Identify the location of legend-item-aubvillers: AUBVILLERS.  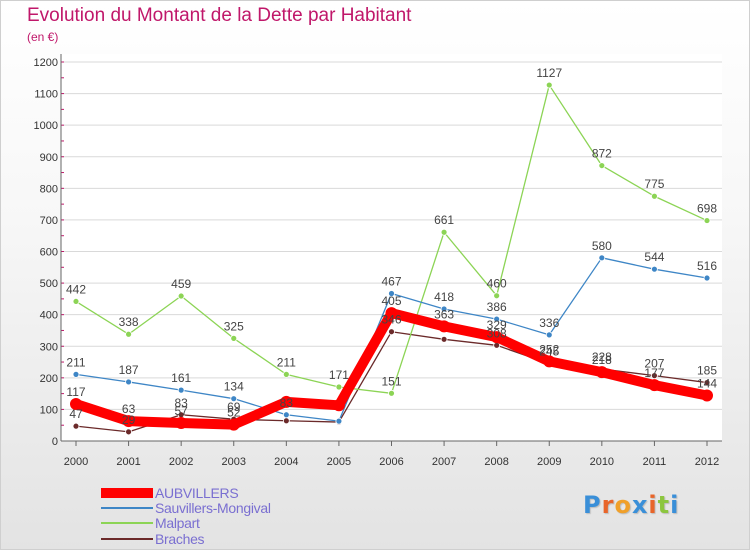
(170, 493).